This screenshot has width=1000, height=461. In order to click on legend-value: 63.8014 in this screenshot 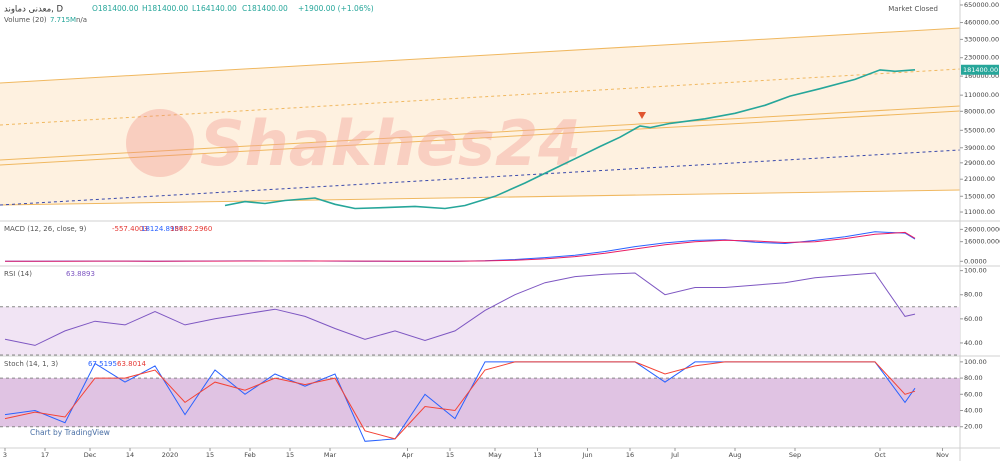, I will do `click(131, 364)`.